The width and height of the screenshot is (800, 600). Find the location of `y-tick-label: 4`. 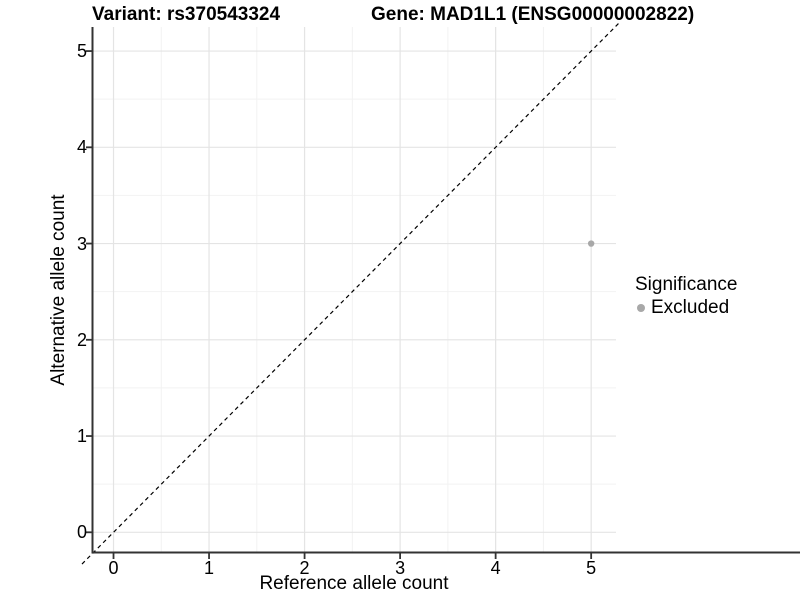

y-tick-label: 4 is located at coordinates (81, 147).